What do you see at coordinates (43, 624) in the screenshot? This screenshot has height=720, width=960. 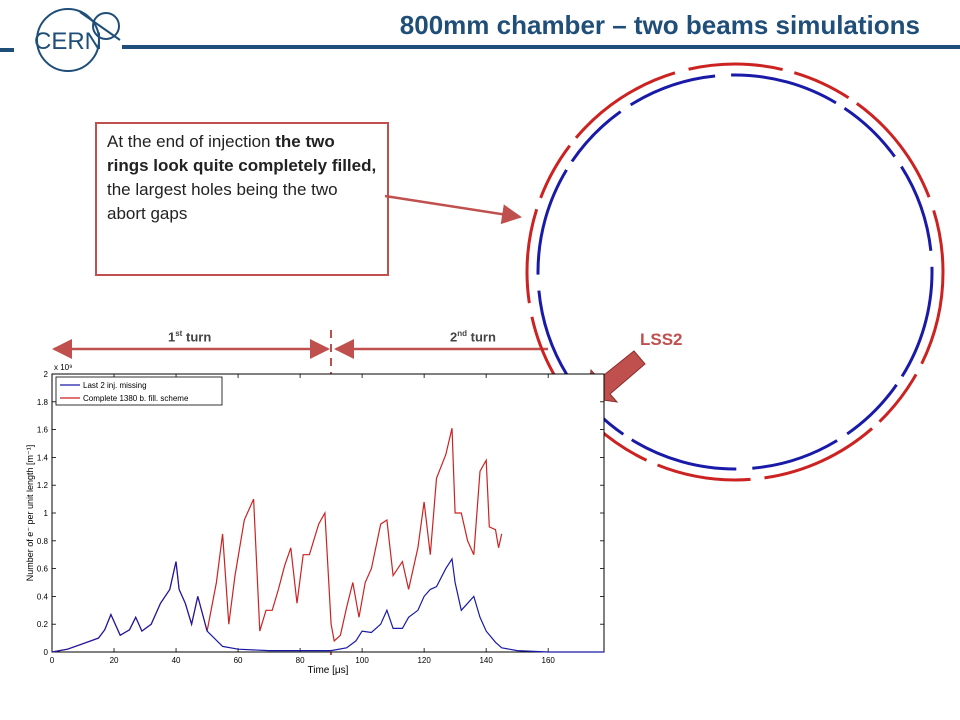 I see `y-tick-label: 0.2` at bounding box center [43, 624].